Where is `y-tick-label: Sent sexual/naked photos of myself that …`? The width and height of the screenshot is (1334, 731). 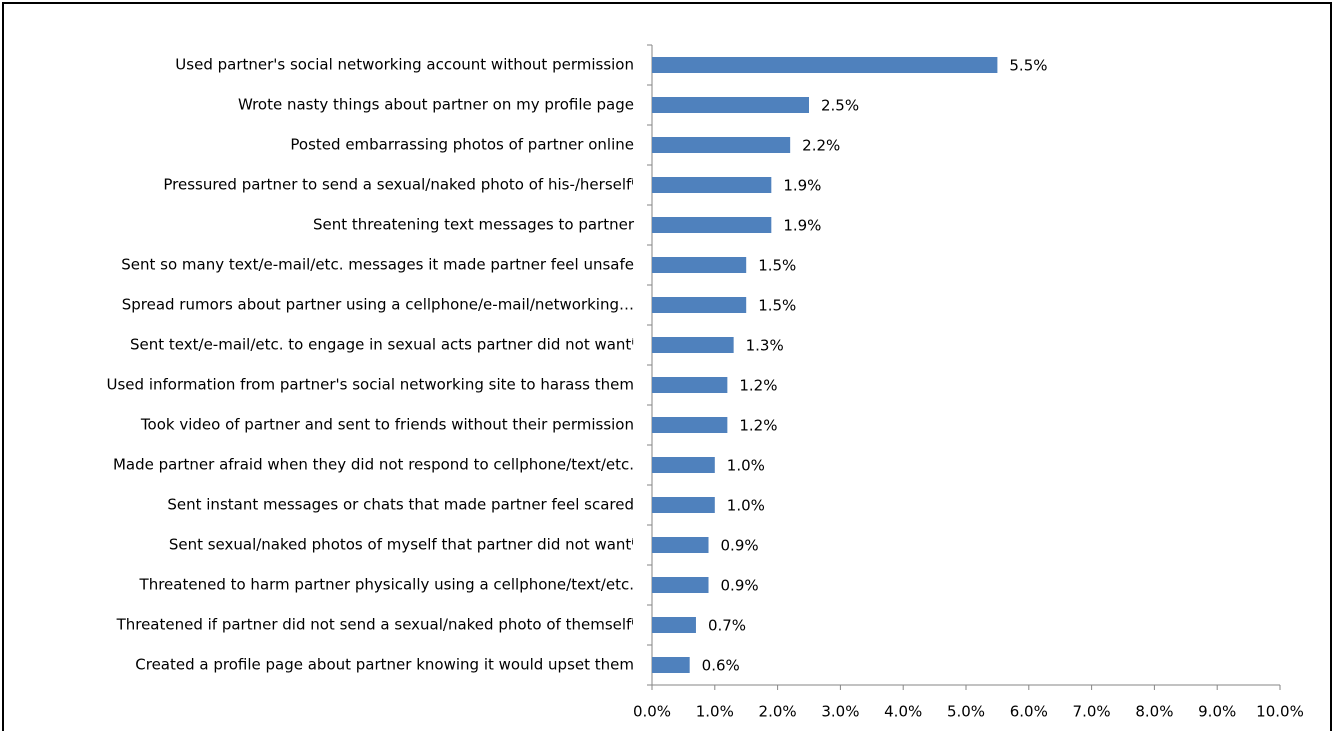
y-tick-label: Sent sexual/naked photos of myself that … is located at coordinates (401, 545).